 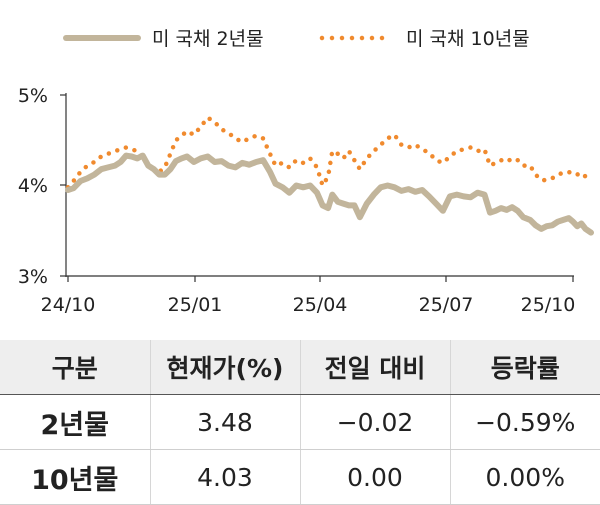 I want to click on y-tick-label-4: 4%, so click(x=33, y=186).